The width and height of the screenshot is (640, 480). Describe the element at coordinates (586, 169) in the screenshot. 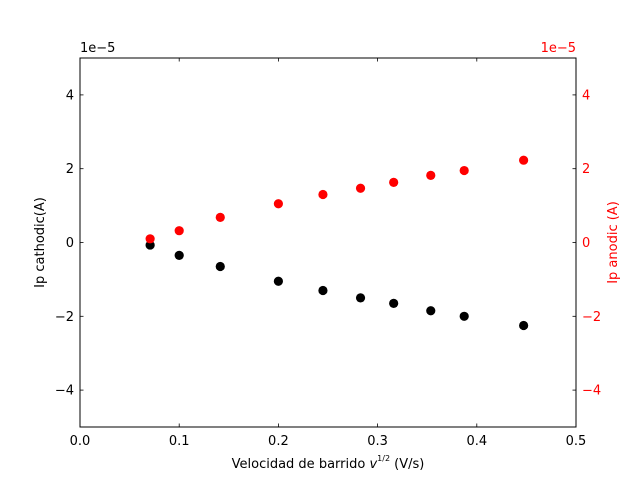

I see `y-tick-label-right: 2` at that location.